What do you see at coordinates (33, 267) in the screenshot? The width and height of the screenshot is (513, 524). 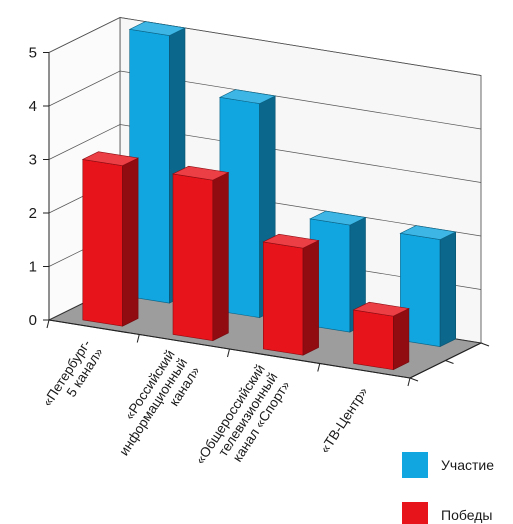 I see `y-tick-label: 1` at bounding box center [33, 267].